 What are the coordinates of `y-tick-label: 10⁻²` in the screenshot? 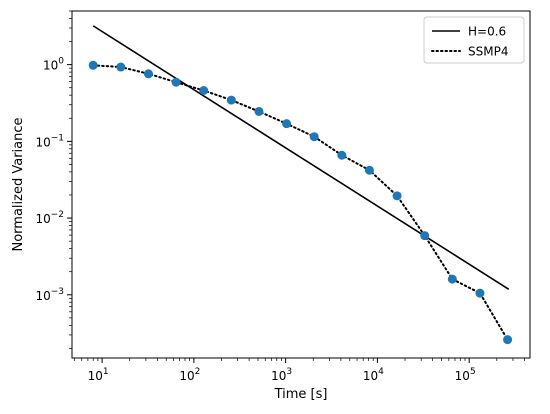 It's located at (49, 218).